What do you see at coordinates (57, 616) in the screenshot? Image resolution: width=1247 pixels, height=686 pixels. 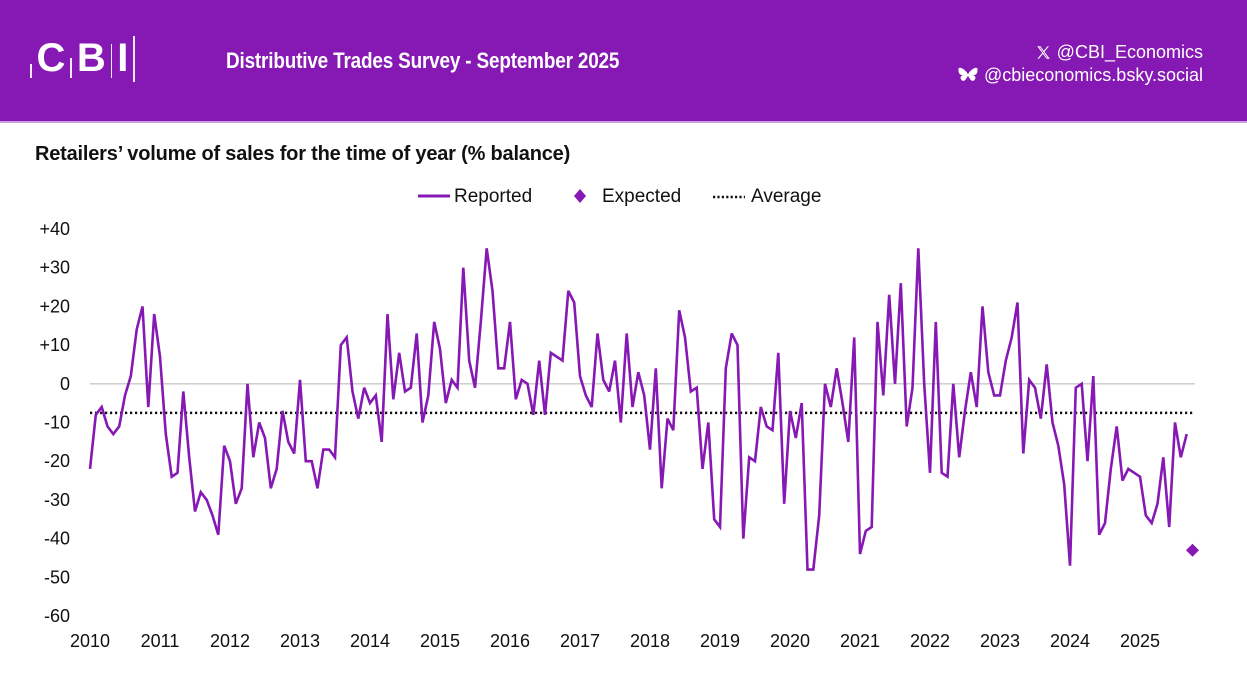 I see `y-tick-label: -60` at bounding box center [57, 616].